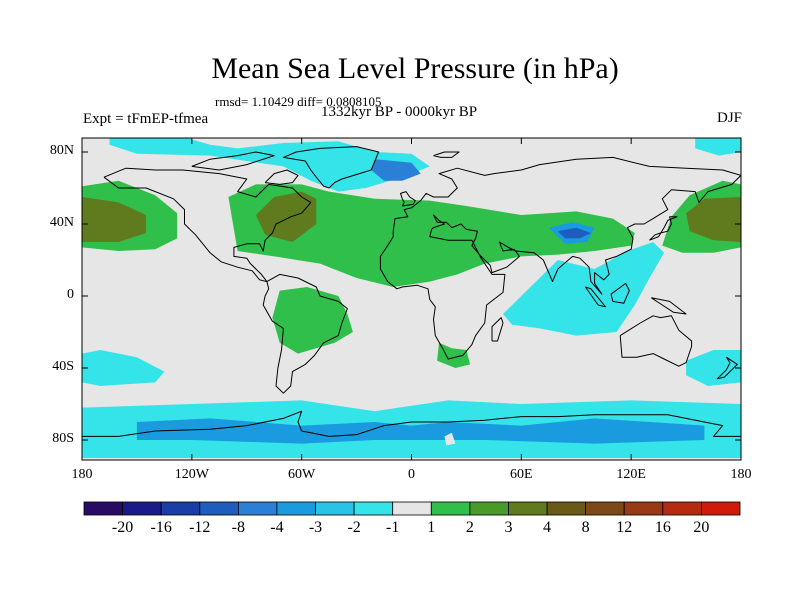 This screenshot has height=600, width=800. What do you see at coordinates (238, 527) in the screenshot?
I see `colorbar-label: -8` at bounding box center [238, 527].